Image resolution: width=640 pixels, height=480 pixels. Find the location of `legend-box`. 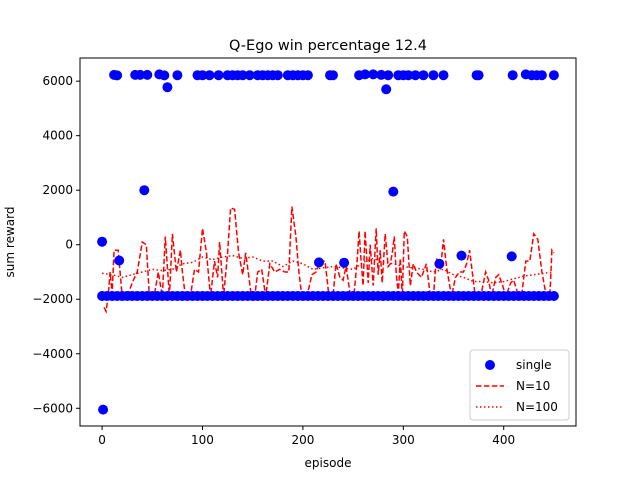

legend-box is located at coordinates (519, 385).